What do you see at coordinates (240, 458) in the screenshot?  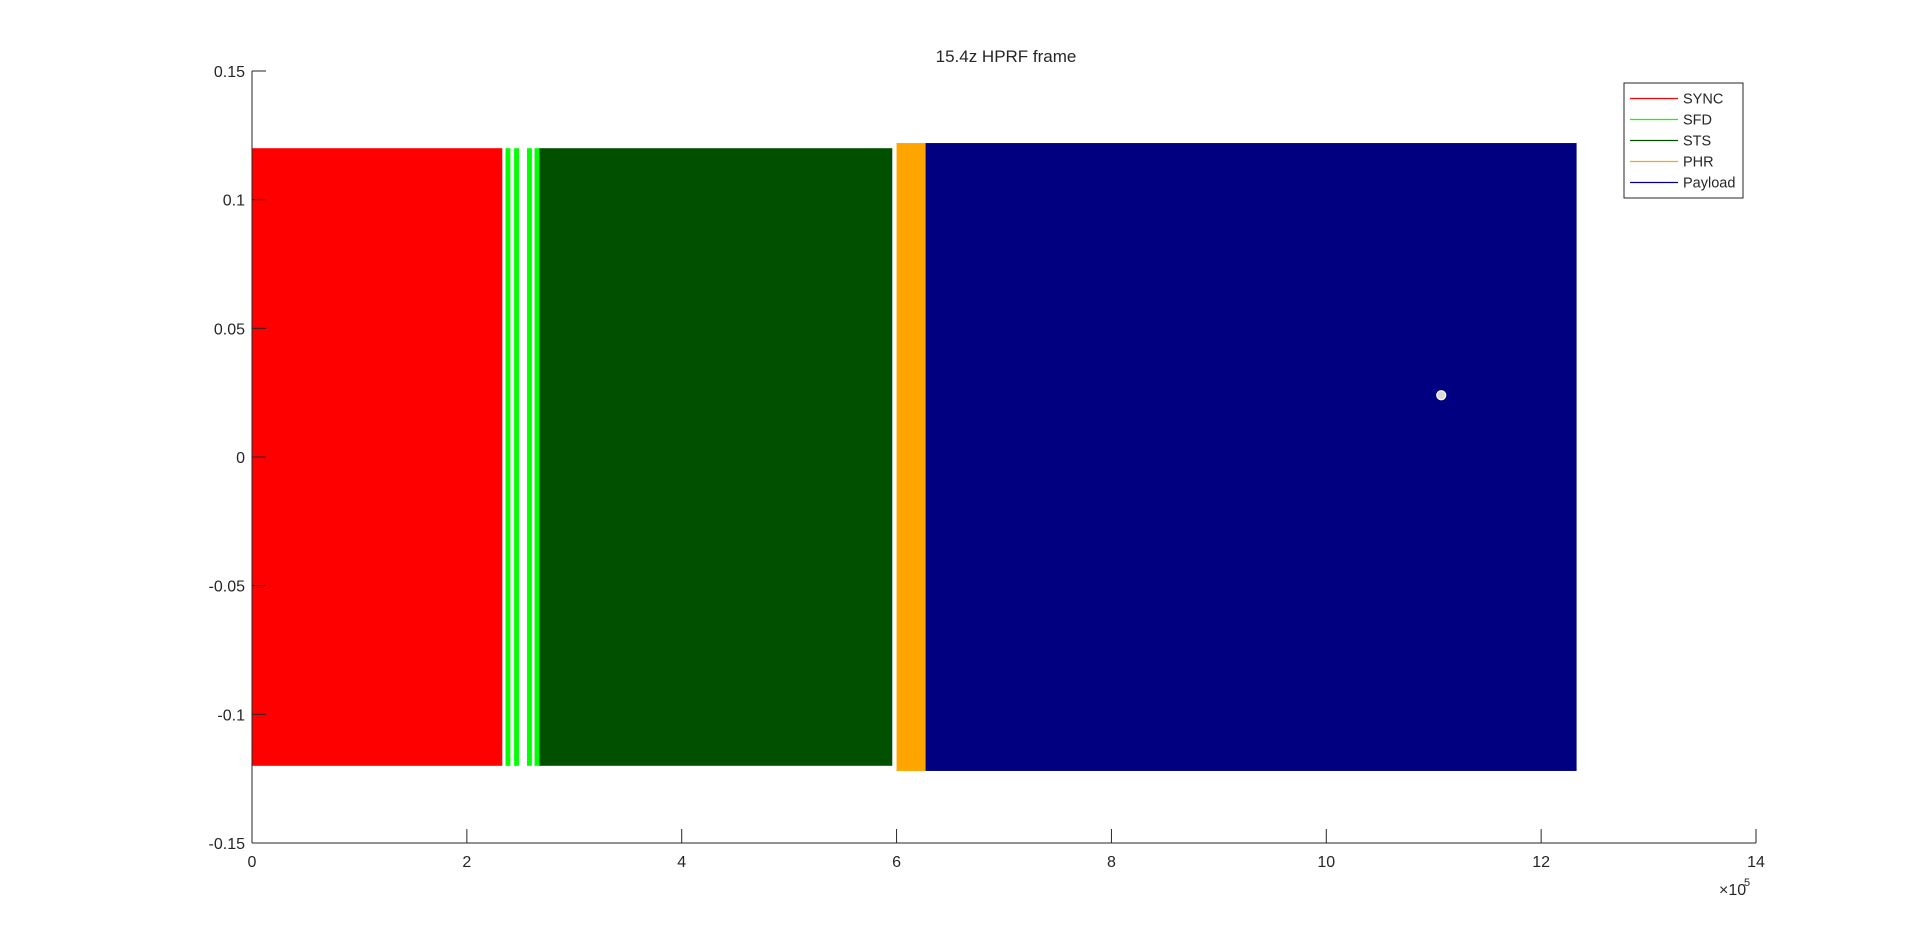 I see `y-tick-label: 0` at bounding box center [240, 458].